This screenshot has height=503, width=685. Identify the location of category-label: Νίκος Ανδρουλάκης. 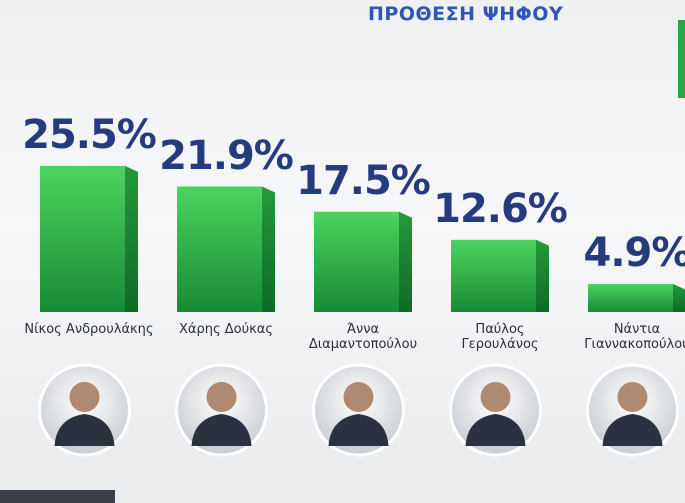
(89, 329).